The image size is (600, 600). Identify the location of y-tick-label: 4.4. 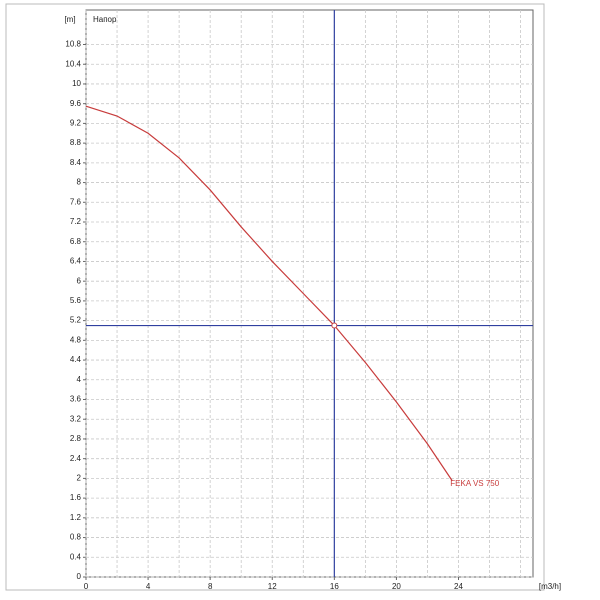
(76, 359).